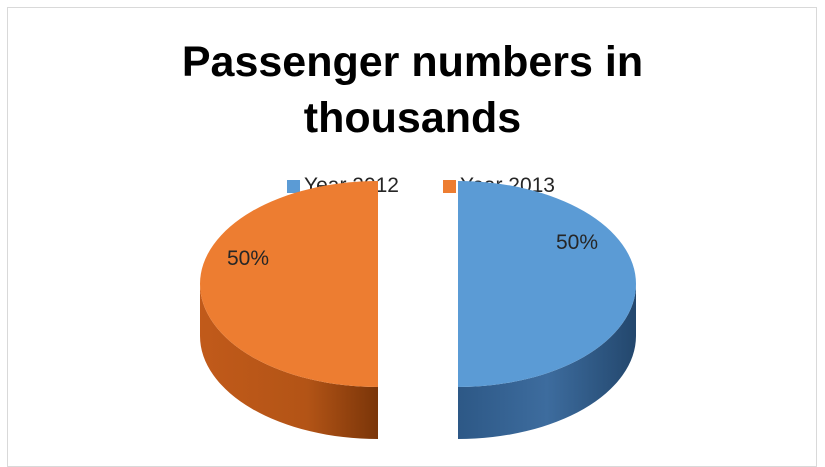 Image resolution: width=825 pixels, height=467 pixels. I want to click on legend-swatch-year-2013, so click(449, 186).